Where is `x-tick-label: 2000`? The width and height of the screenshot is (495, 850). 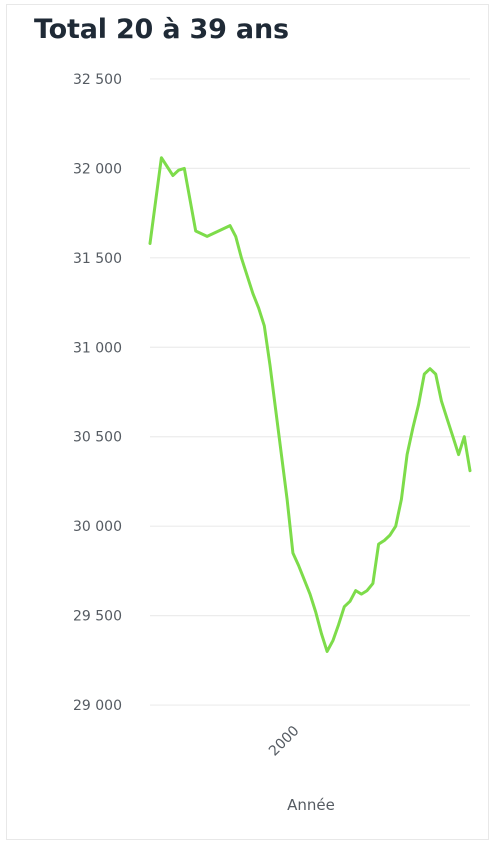
x-tick-label: 2000 is located at coordinates (284, 741).